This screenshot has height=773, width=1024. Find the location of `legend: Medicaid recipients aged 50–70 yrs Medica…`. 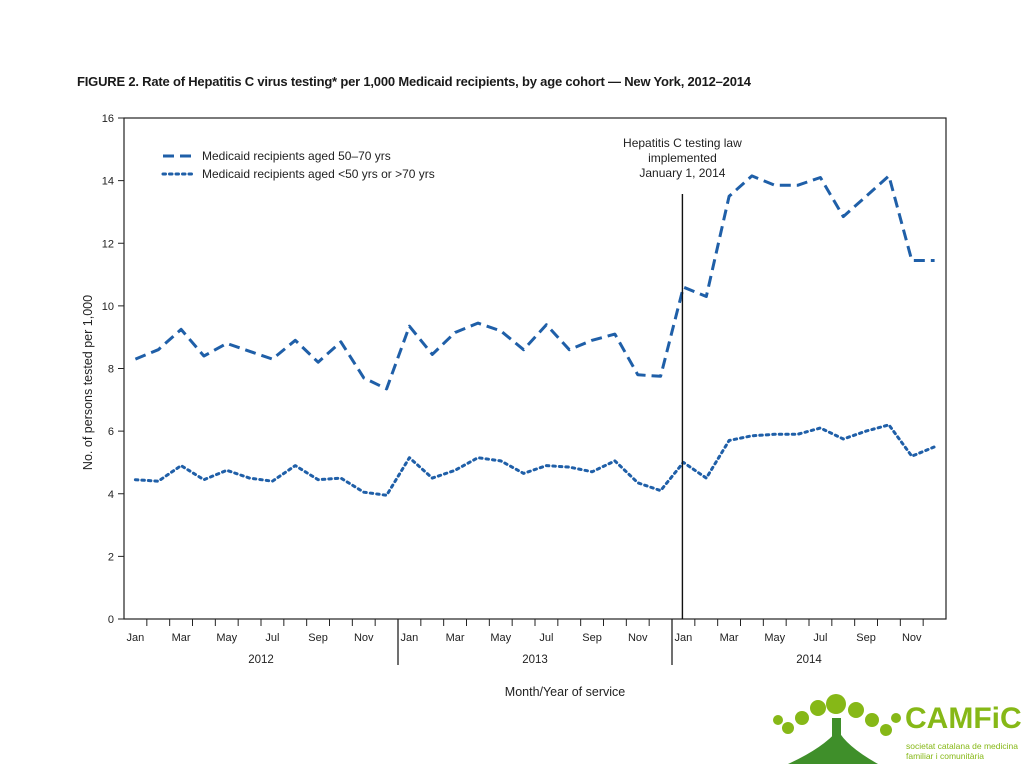

legend: Medicaid recipients aged 50–70 yrs Medica… is located at coordinates (298, 165).